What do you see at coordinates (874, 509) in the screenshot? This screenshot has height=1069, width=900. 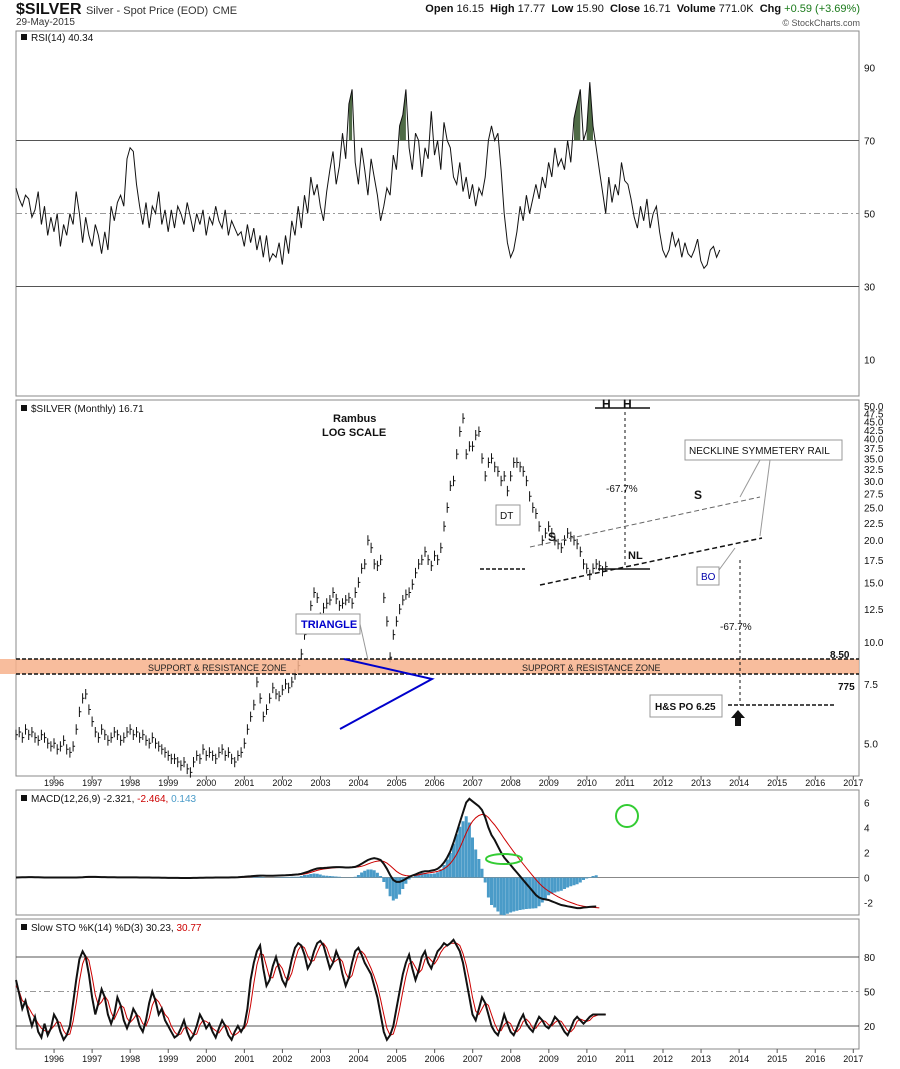 I see `price-tick-8: 25.0` at bounding box center [874, 509].